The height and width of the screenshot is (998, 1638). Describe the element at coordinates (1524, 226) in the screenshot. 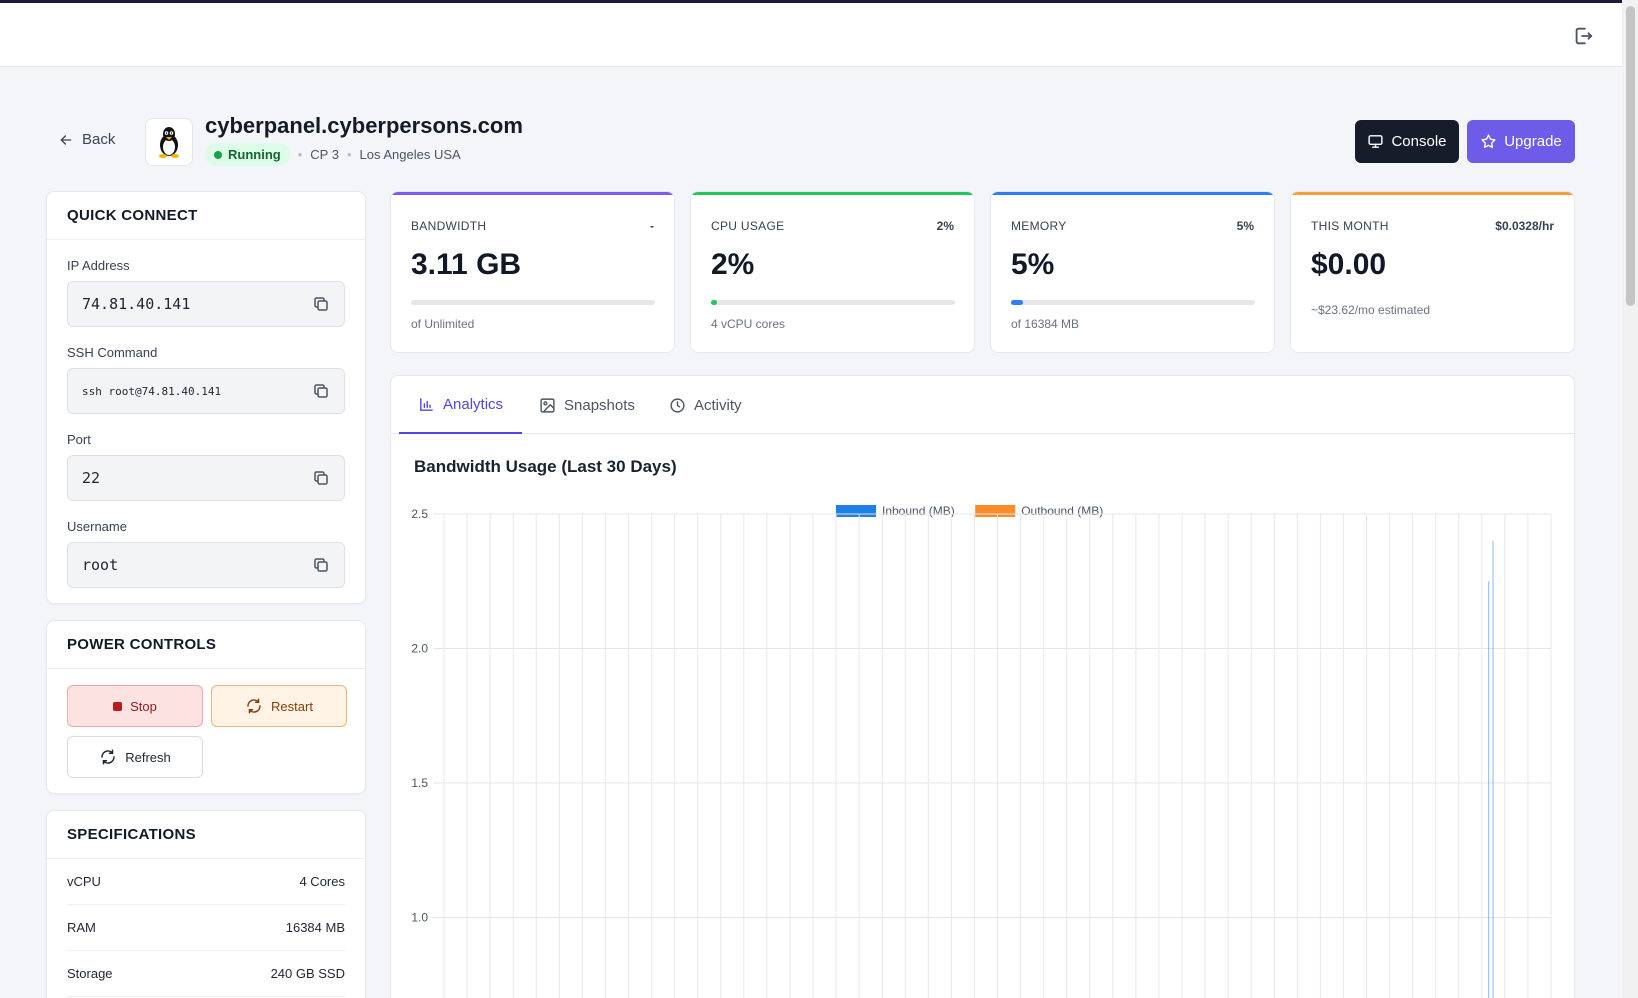

I see `stat-aside: $0.0328/hr` at that location.